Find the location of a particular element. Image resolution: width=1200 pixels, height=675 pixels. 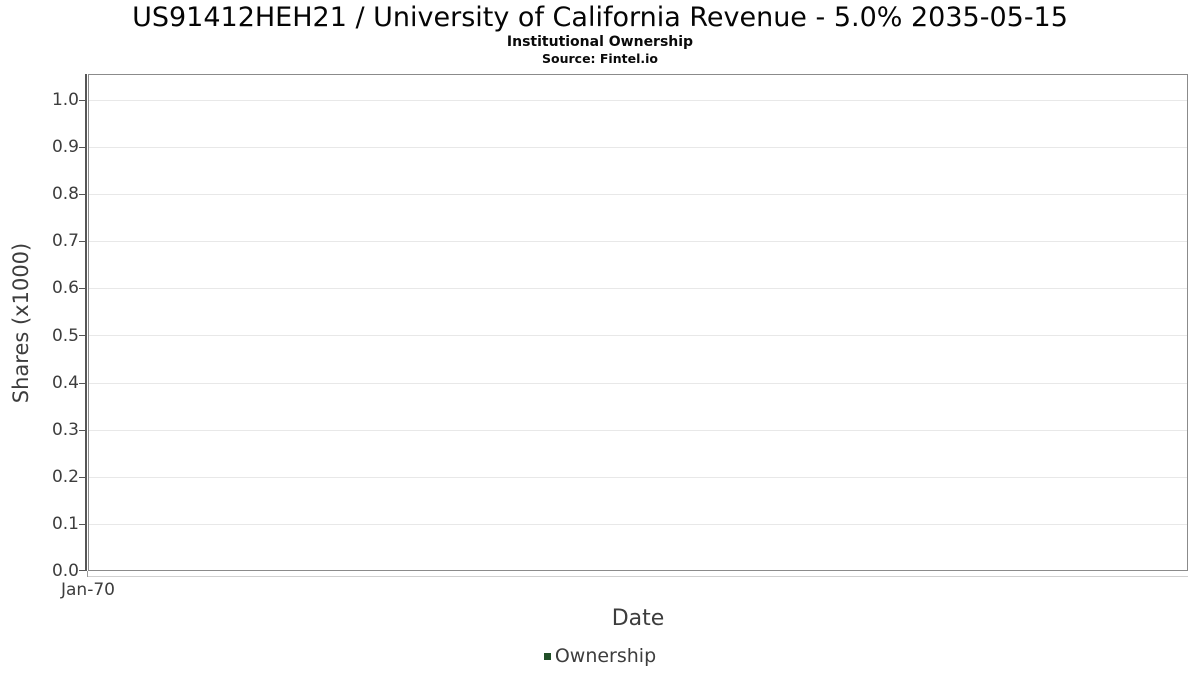

y-tick-label: 0.4 is located at coordinates (65, 383).